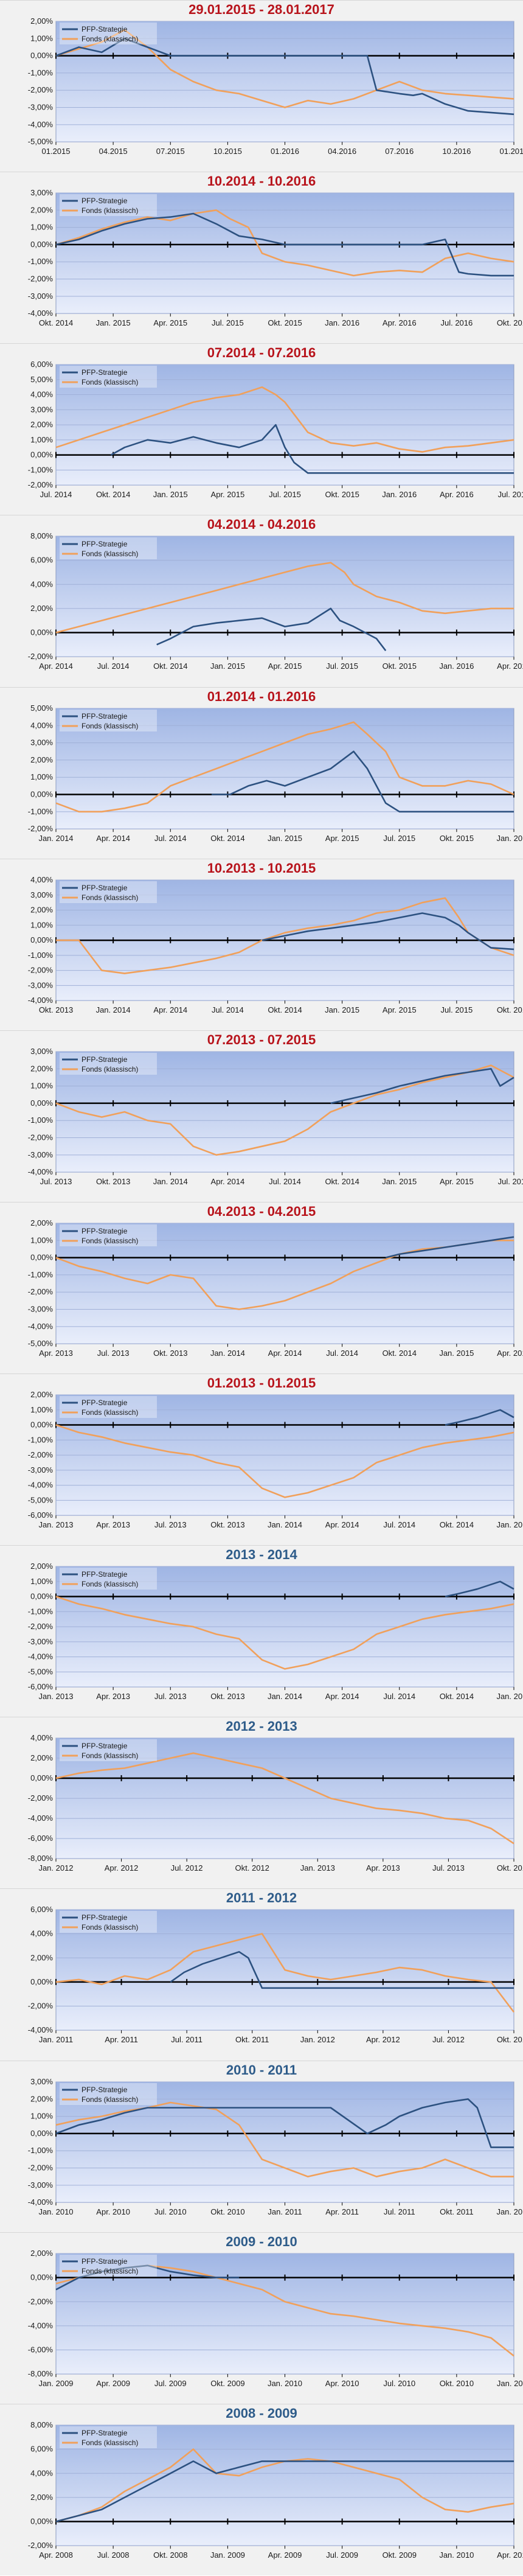 The height and width of the screenshot is (2576, 523). Describe the element at coordinates (41, 1838) in the screenshot. I see `y-tick-label: -6,00%` at that location.